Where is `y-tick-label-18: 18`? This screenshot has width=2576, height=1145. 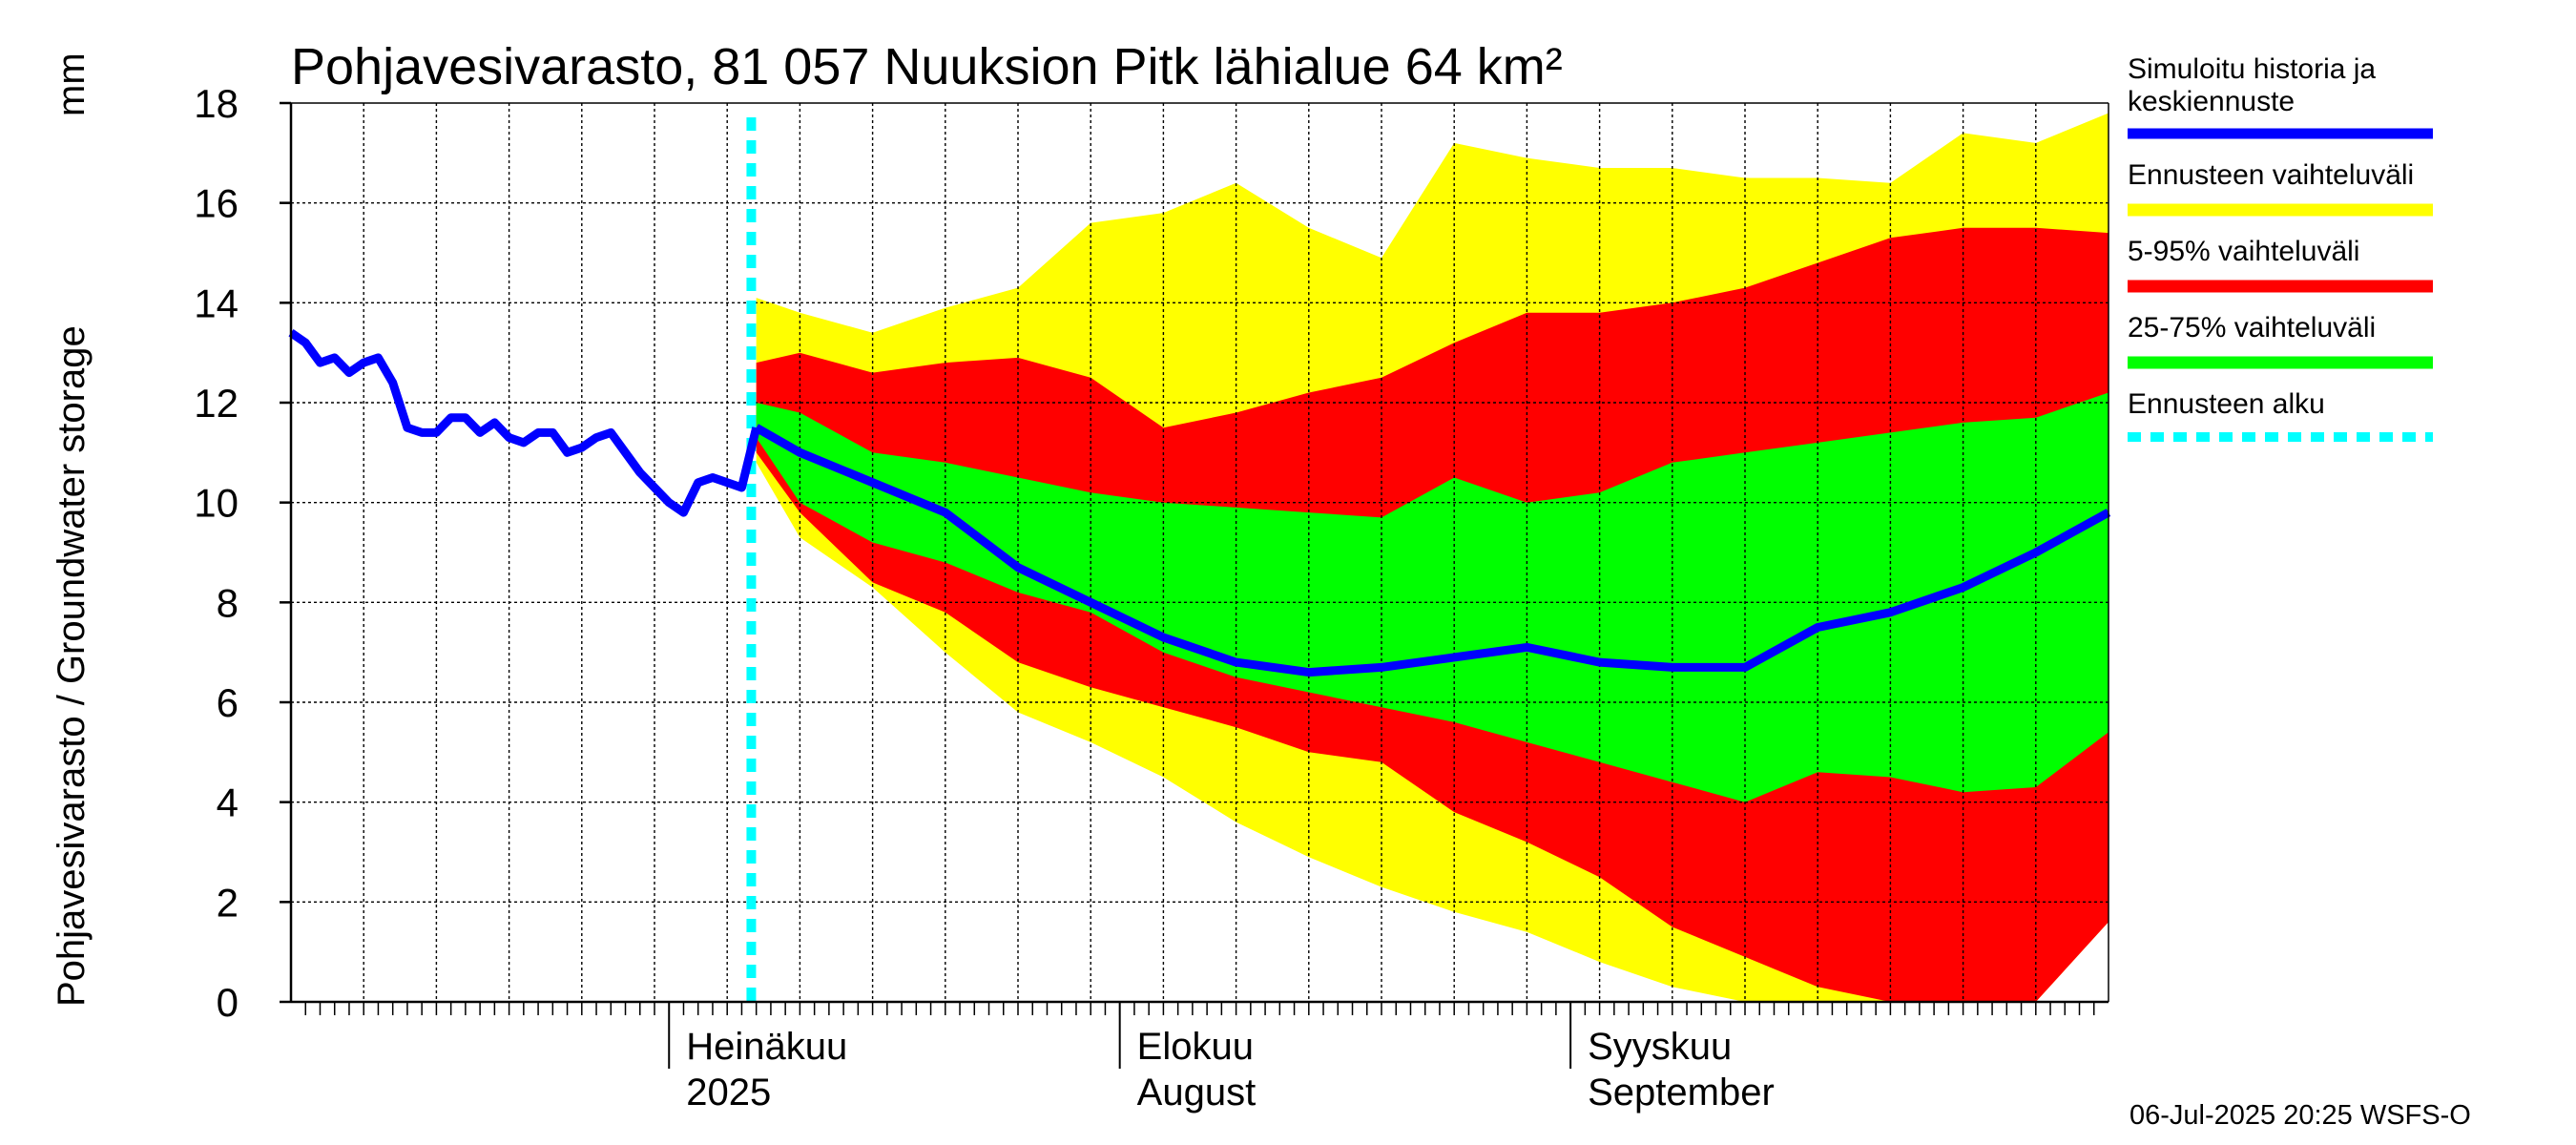 y-tick-label-18: 18 is located at coordinates (216, 103).